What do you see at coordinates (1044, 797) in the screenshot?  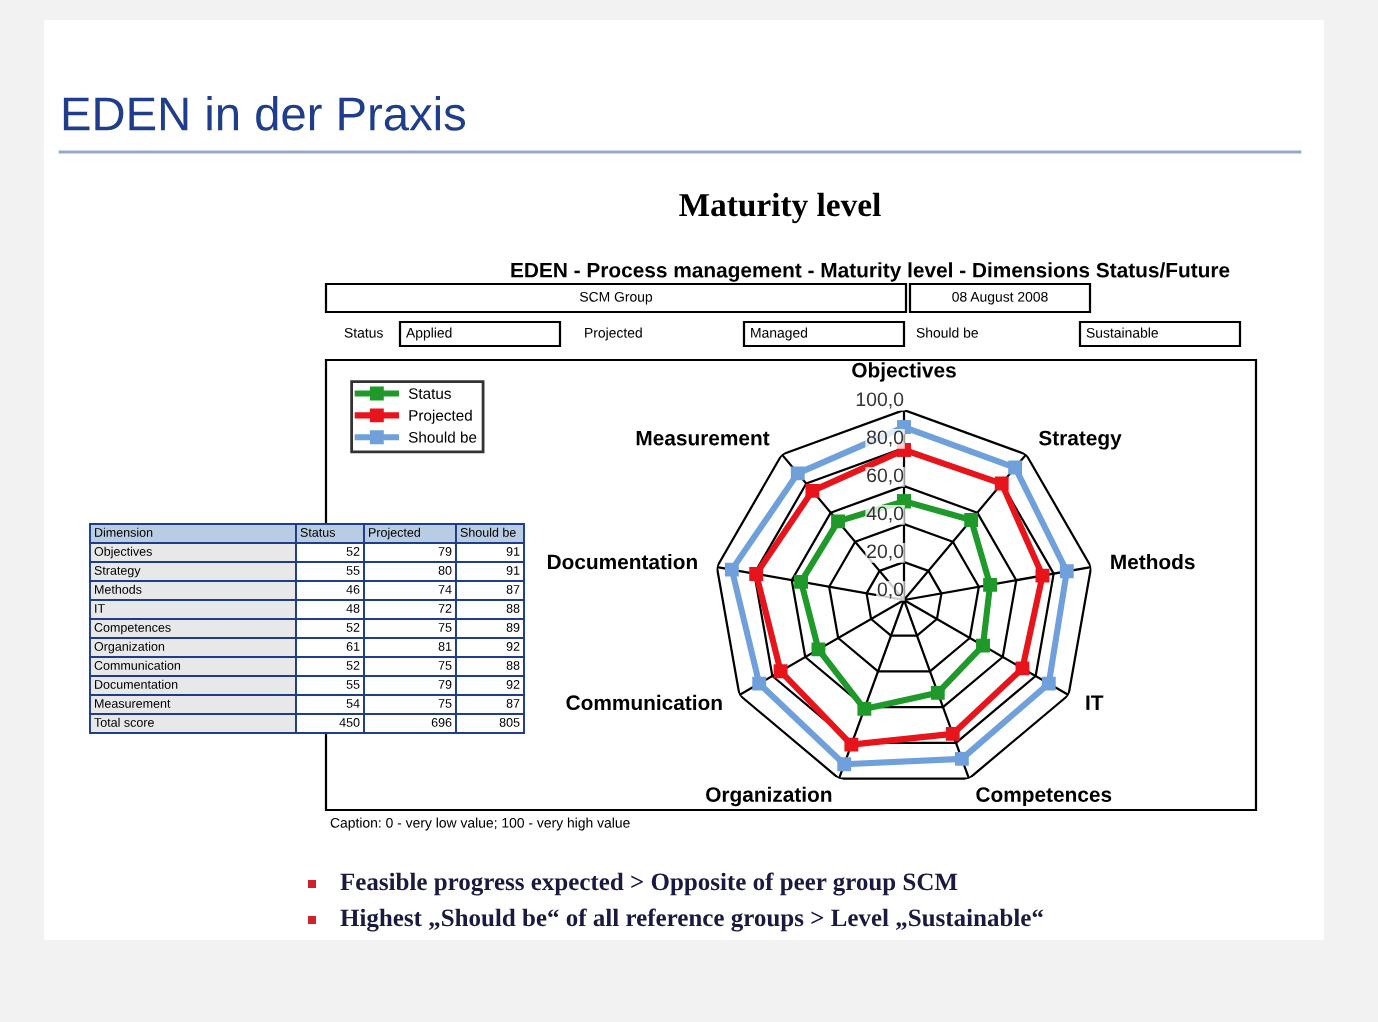 I see `spoke-label: Competences` at bounding box center [1044, 797].